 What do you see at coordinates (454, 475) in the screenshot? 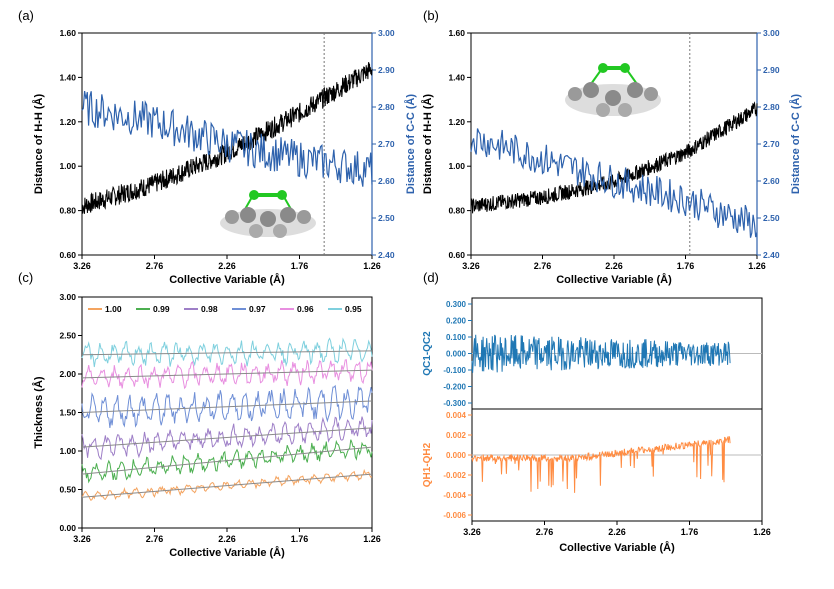
I see `y-tick-label: -0.002` at bounding box center [454, 475].